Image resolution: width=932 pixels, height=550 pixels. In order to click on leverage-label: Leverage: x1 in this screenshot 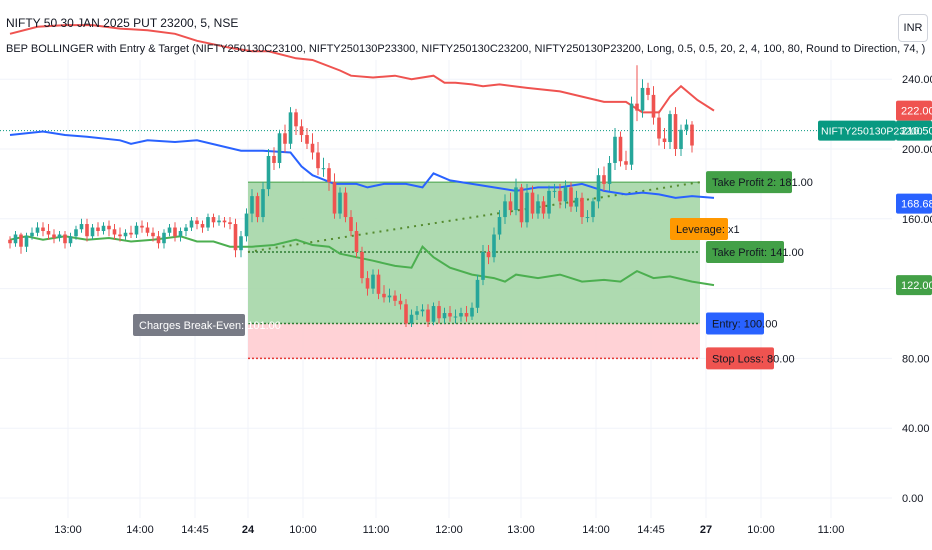, I will do `click(705, 229)`.